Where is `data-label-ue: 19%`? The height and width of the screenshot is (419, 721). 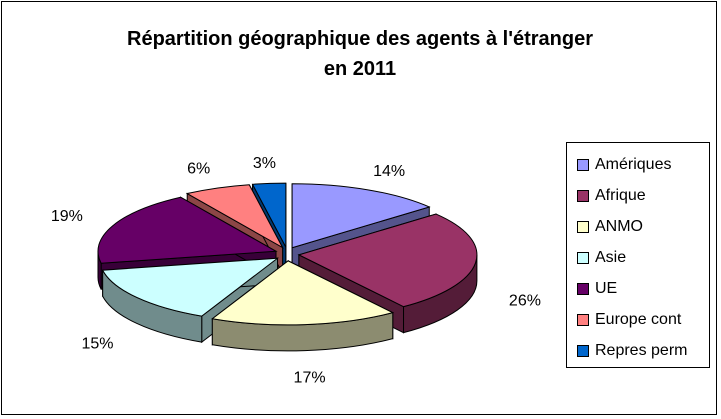 data-label-ue: 19% is located at coordinates (67, 216).